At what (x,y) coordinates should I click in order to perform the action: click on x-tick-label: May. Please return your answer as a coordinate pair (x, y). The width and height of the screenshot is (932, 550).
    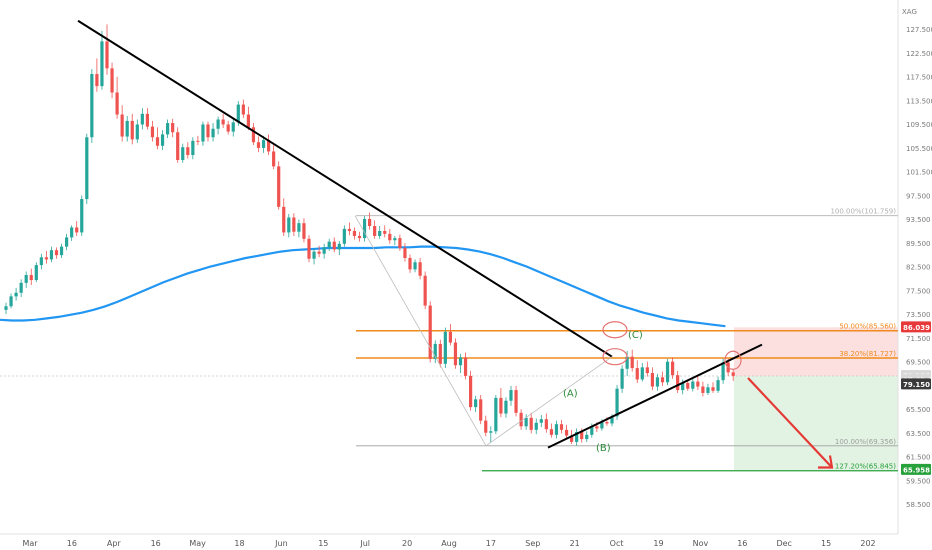
    Looking at the image, I should click on (197, 543).